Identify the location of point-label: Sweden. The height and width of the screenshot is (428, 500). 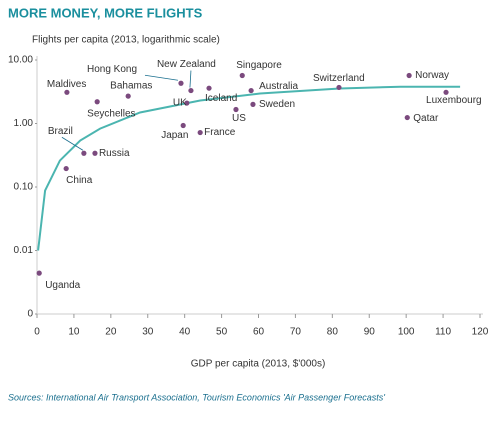
(277, 104).